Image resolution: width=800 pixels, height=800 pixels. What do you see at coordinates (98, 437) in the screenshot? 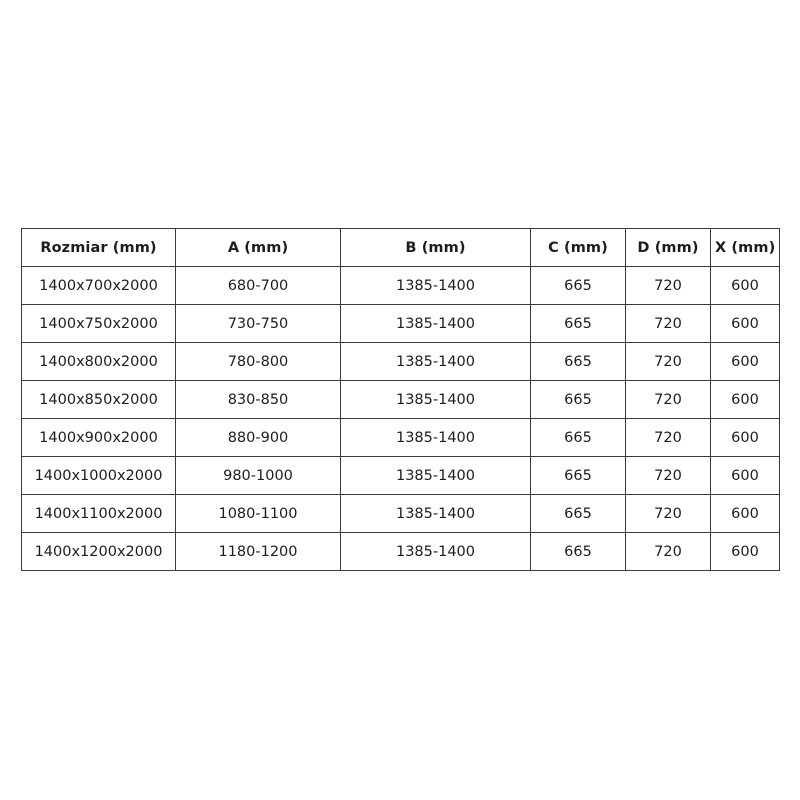
I see `cell-size: 1400x900x2000` at bounding box center [98, 437].